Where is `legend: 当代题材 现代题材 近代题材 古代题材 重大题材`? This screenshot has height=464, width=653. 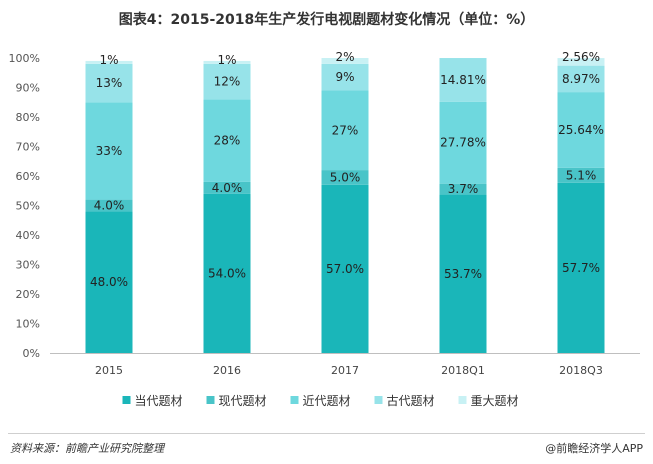
legend: 当代题材 现代题材 近代题材 古代题材 重大题材 is located at coordinates (320, 400).